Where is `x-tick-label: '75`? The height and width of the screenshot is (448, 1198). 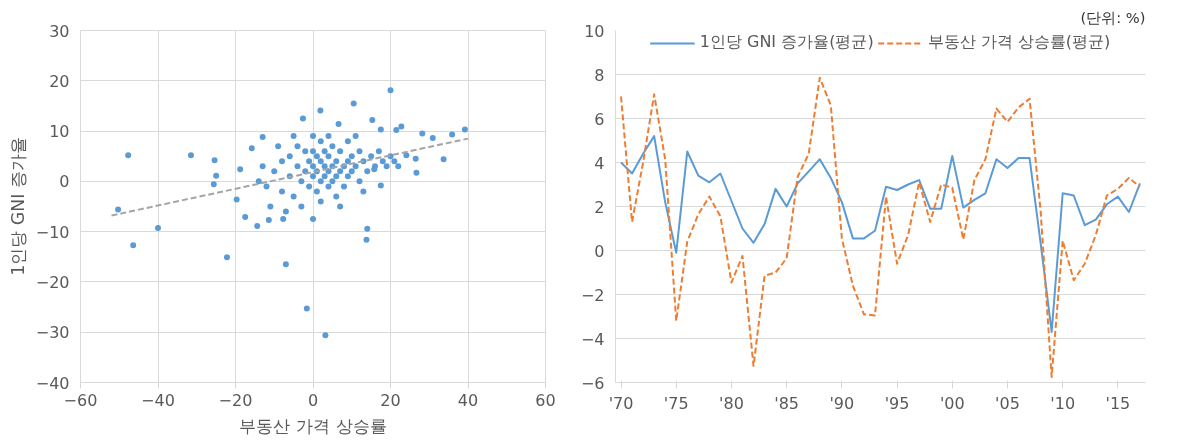 x-tick-label: '75 is located at coordinates (676, 403).